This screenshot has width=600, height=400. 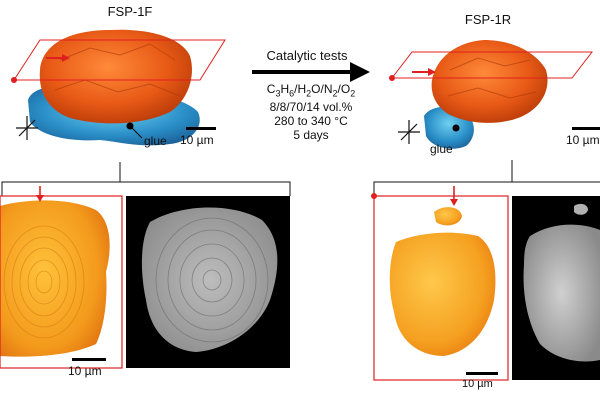 What do you see at coordinates (114, 87) in the screenshot?
I see `particle-fsp1f-3d` at bounding box center [114, 87].